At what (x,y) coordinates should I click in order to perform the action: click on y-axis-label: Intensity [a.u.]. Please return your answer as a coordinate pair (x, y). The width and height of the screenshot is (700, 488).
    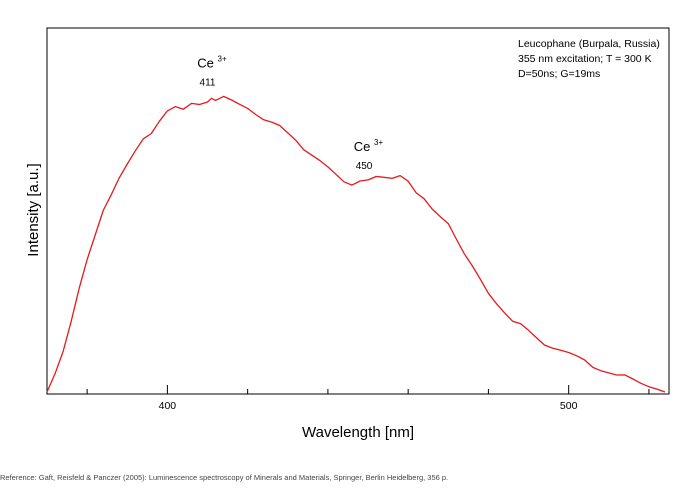
    Looking at the image, I should click on (33, 209).